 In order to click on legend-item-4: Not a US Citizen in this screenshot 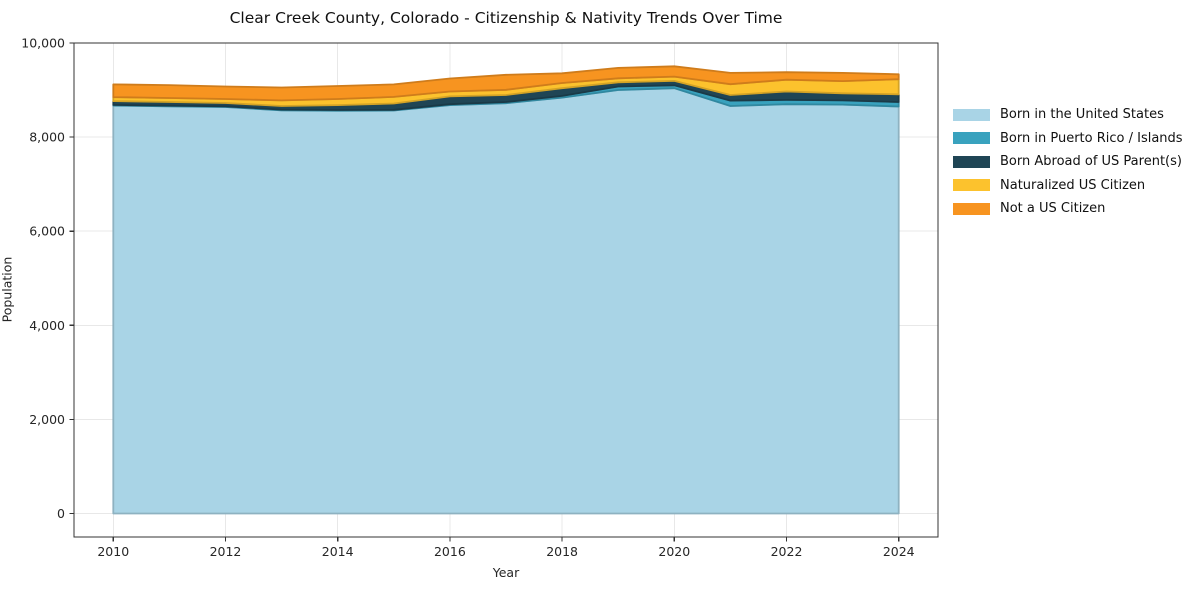, I will do `click(1068, 209)`.